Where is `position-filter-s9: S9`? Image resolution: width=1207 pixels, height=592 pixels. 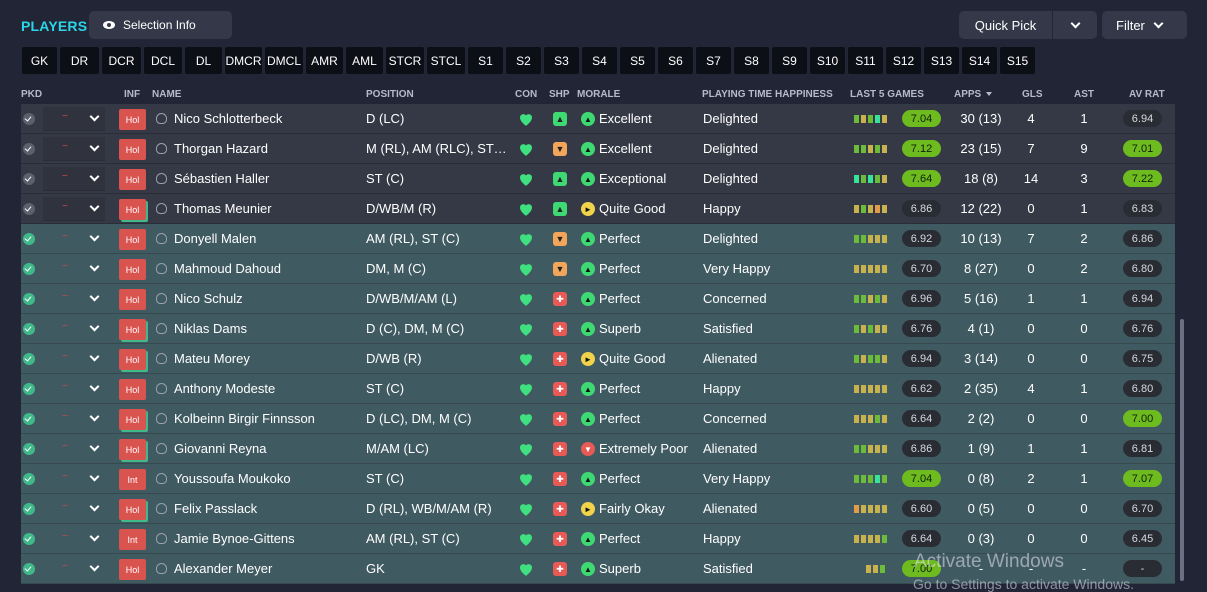
position-filter-s9: S9 is located at coordinates (789, 60).